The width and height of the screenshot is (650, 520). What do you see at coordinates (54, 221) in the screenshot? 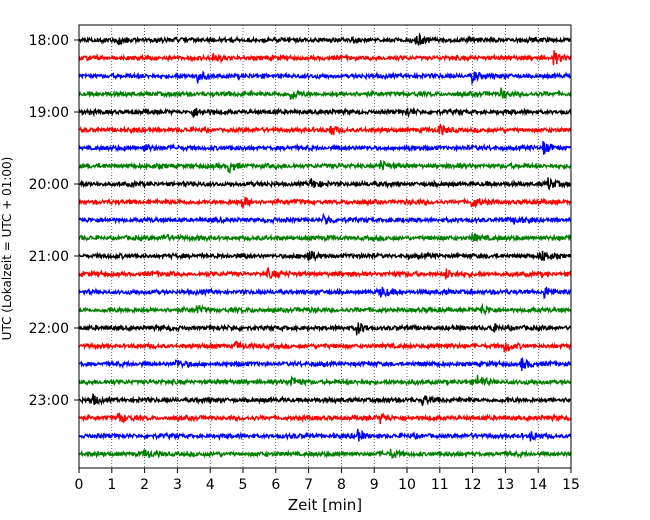
I see `y-axis-ticks: 18:00 19:00 20:00 21:00 22:00 23:00` at bounding box center [54, 221].